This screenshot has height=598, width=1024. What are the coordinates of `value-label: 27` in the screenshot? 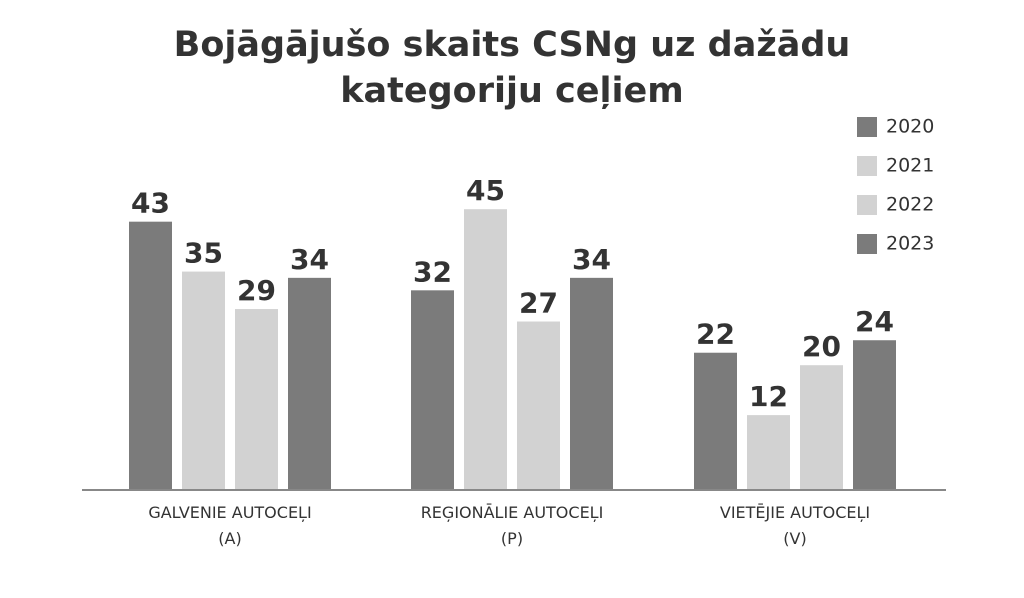 It's located at (538, 303).